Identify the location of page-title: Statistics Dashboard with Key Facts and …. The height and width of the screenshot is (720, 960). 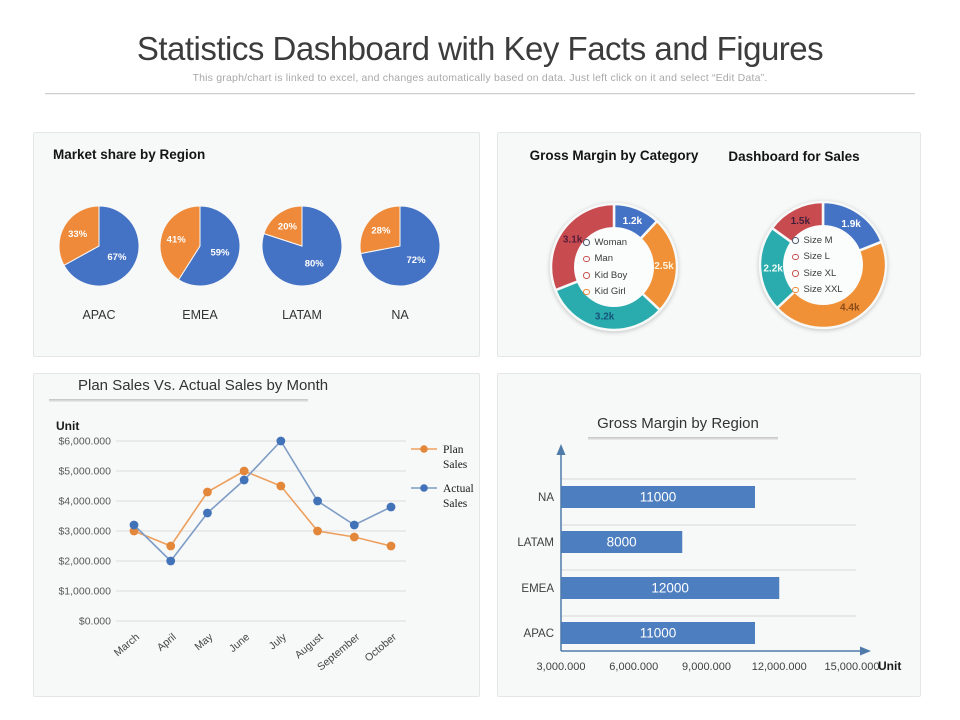
(480, 48).